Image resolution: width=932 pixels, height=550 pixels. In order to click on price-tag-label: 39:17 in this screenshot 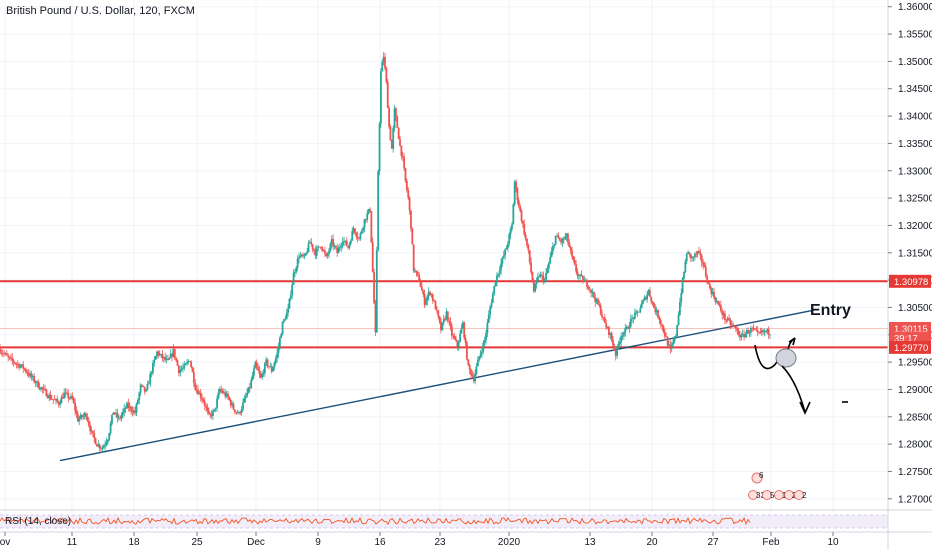, I will do `click(906, 339)`.